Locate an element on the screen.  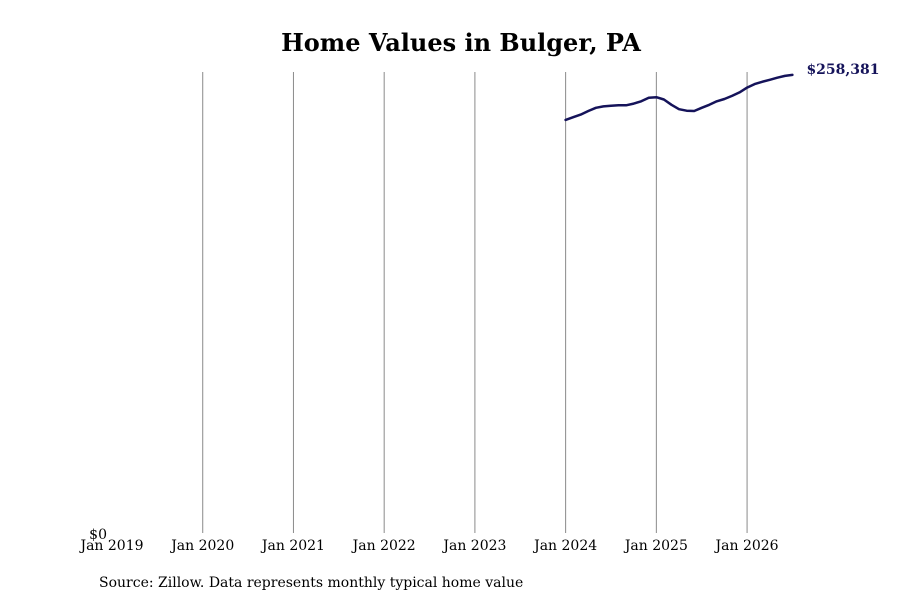
y-axis-tick-labels: $0 is located at coordinates (98, 535).